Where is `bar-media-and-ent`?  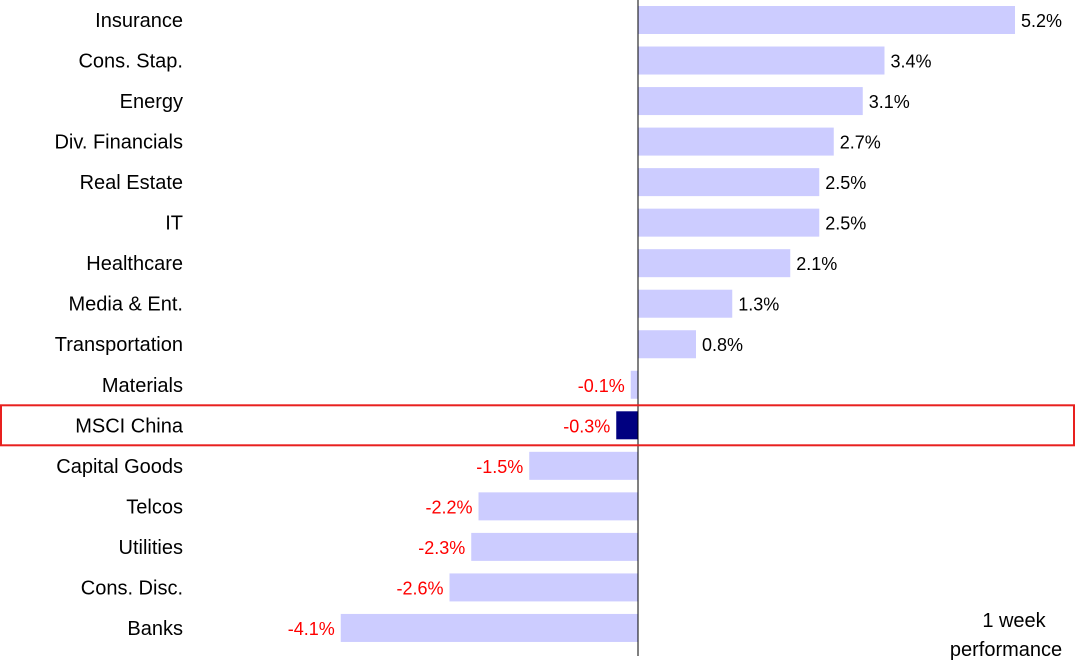 bar-media-and-ent is located at coordinates (685, 303).